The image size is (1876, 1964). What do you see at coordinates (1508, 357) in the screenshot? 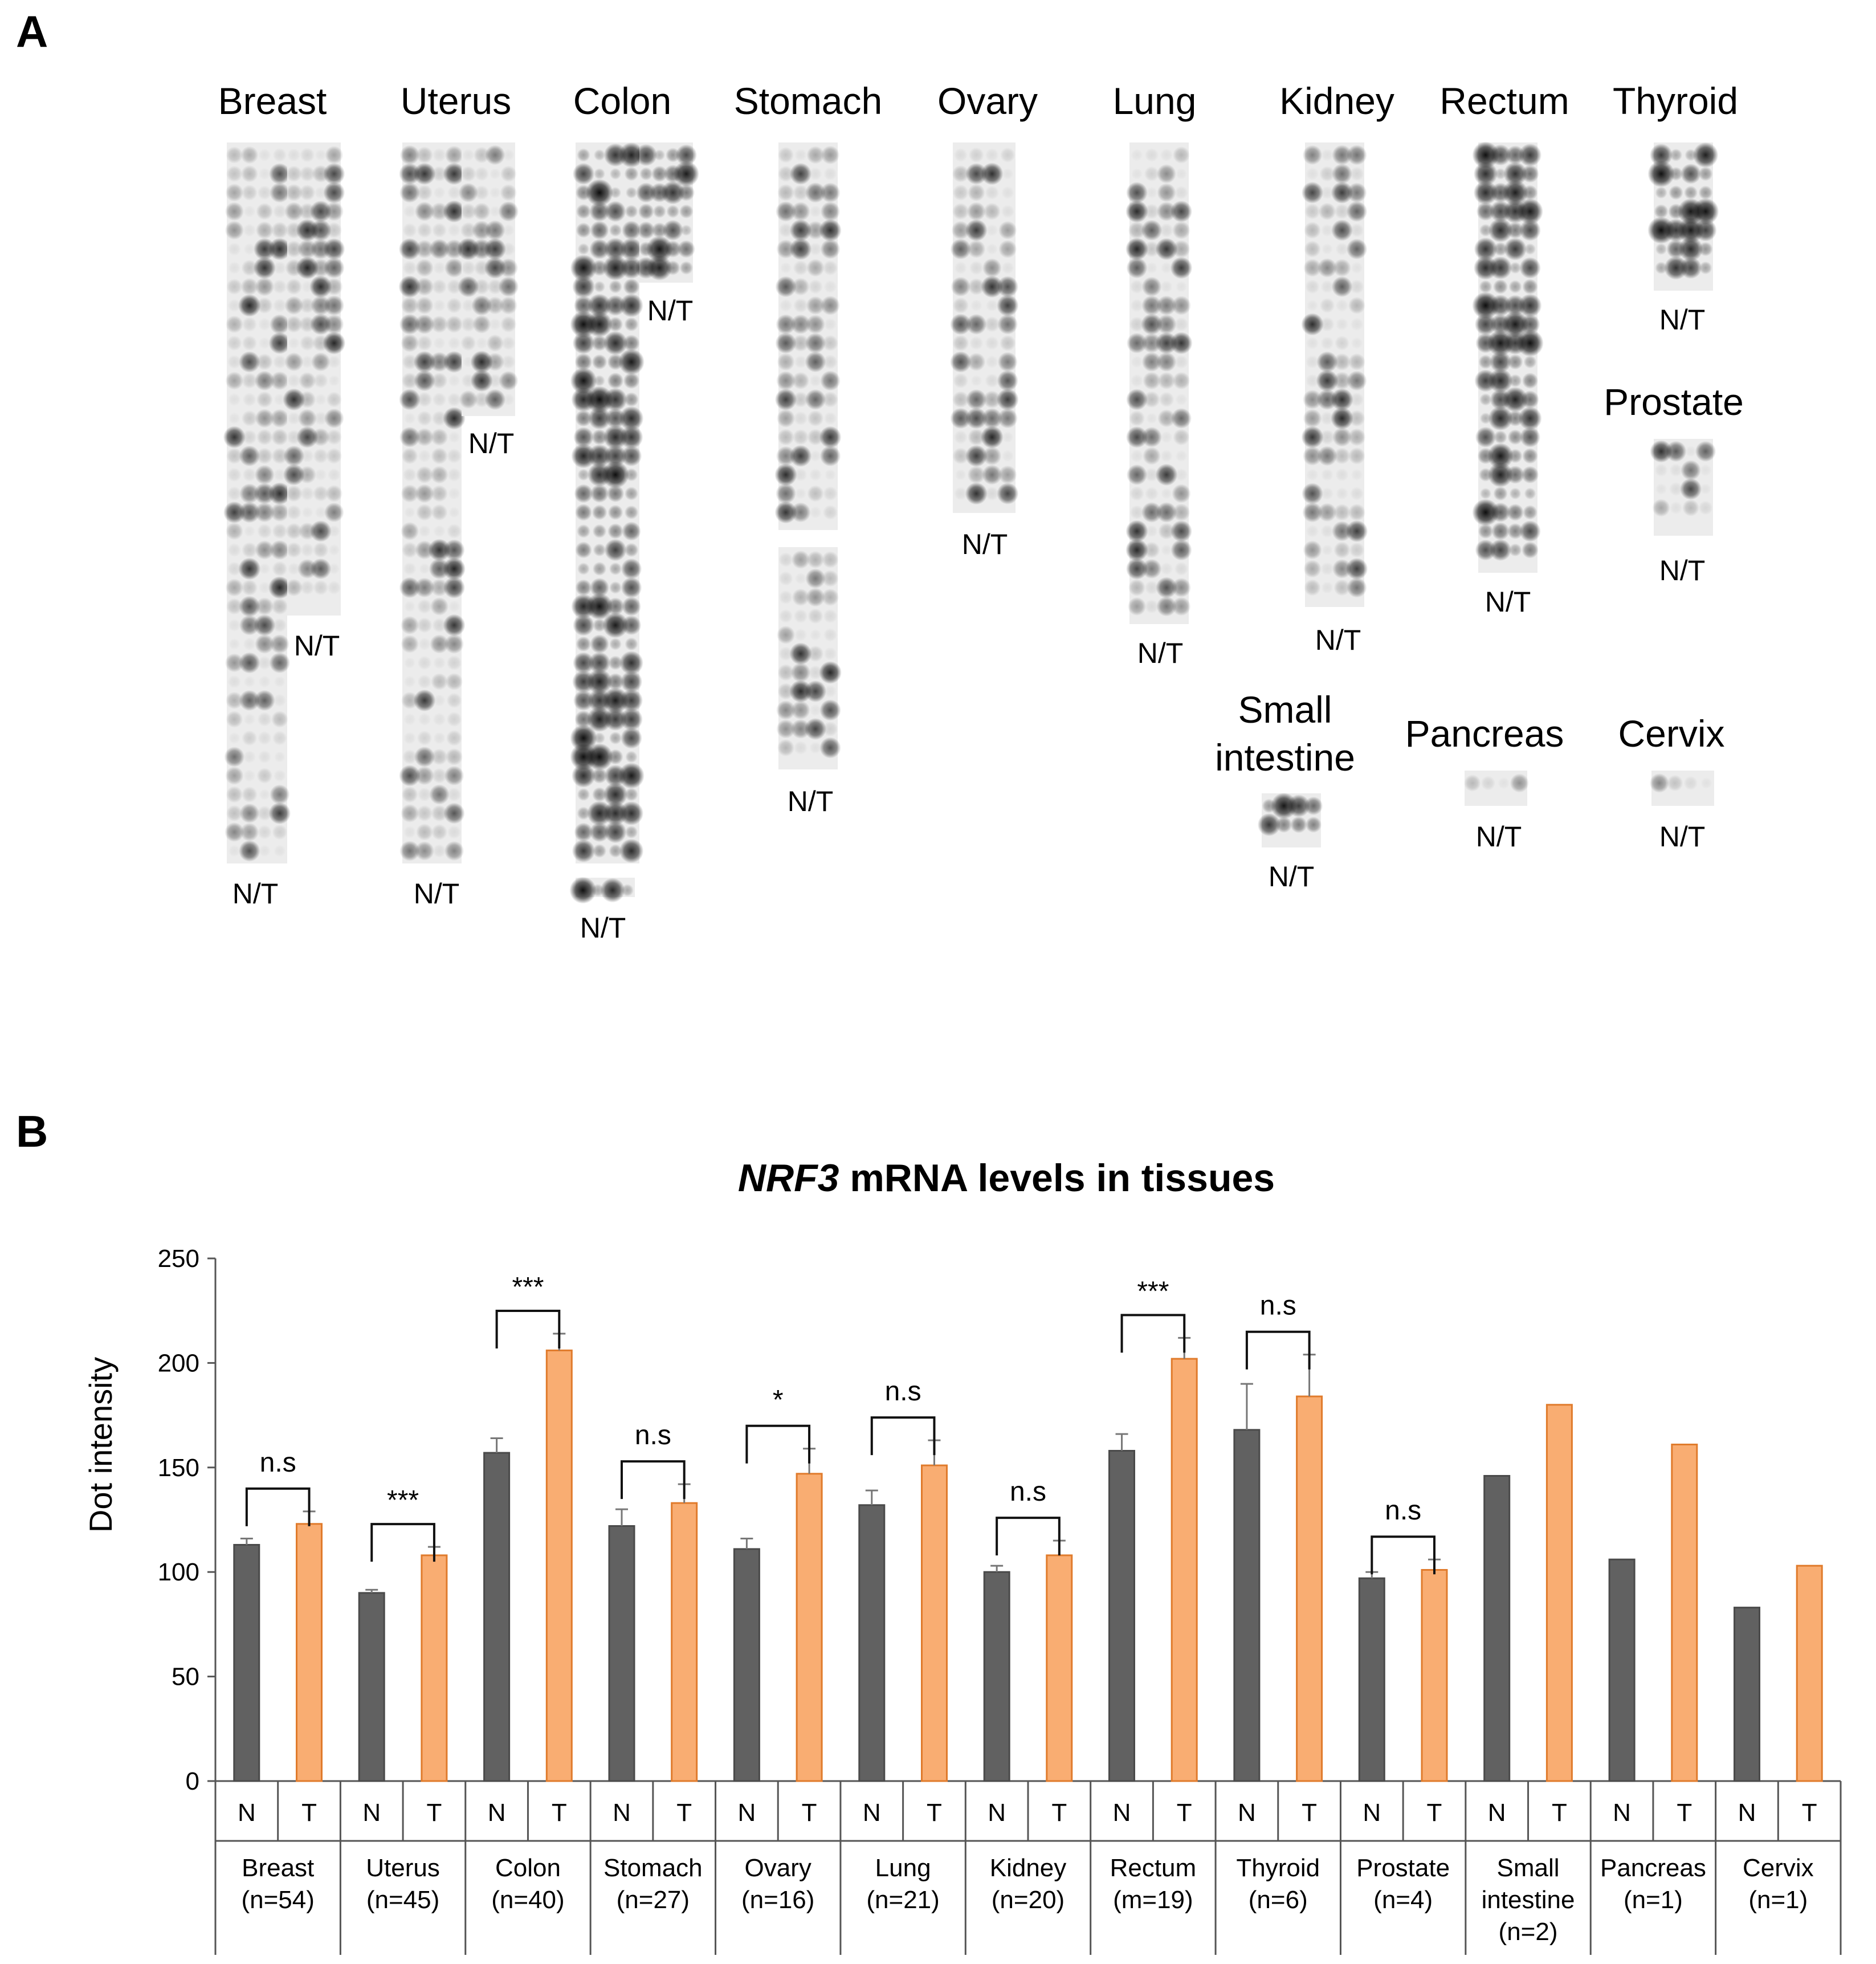
I see `blot-strip-rectum` at bounding box center [1508, 357].